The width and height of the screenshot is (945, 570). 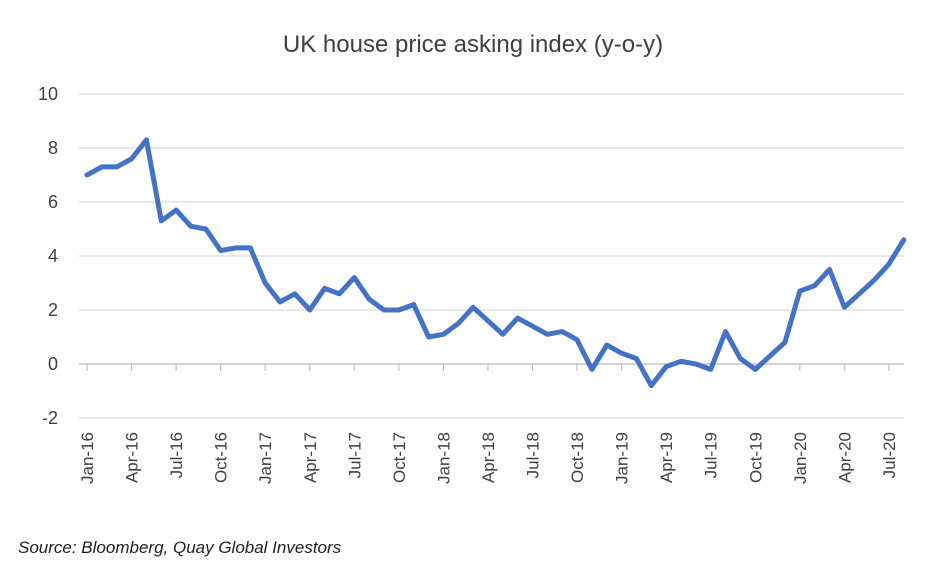 What do you see at coordinates (53, 256) in the screenshot?
I see `y-tick-label: 4` at bounding box center [53, 256].